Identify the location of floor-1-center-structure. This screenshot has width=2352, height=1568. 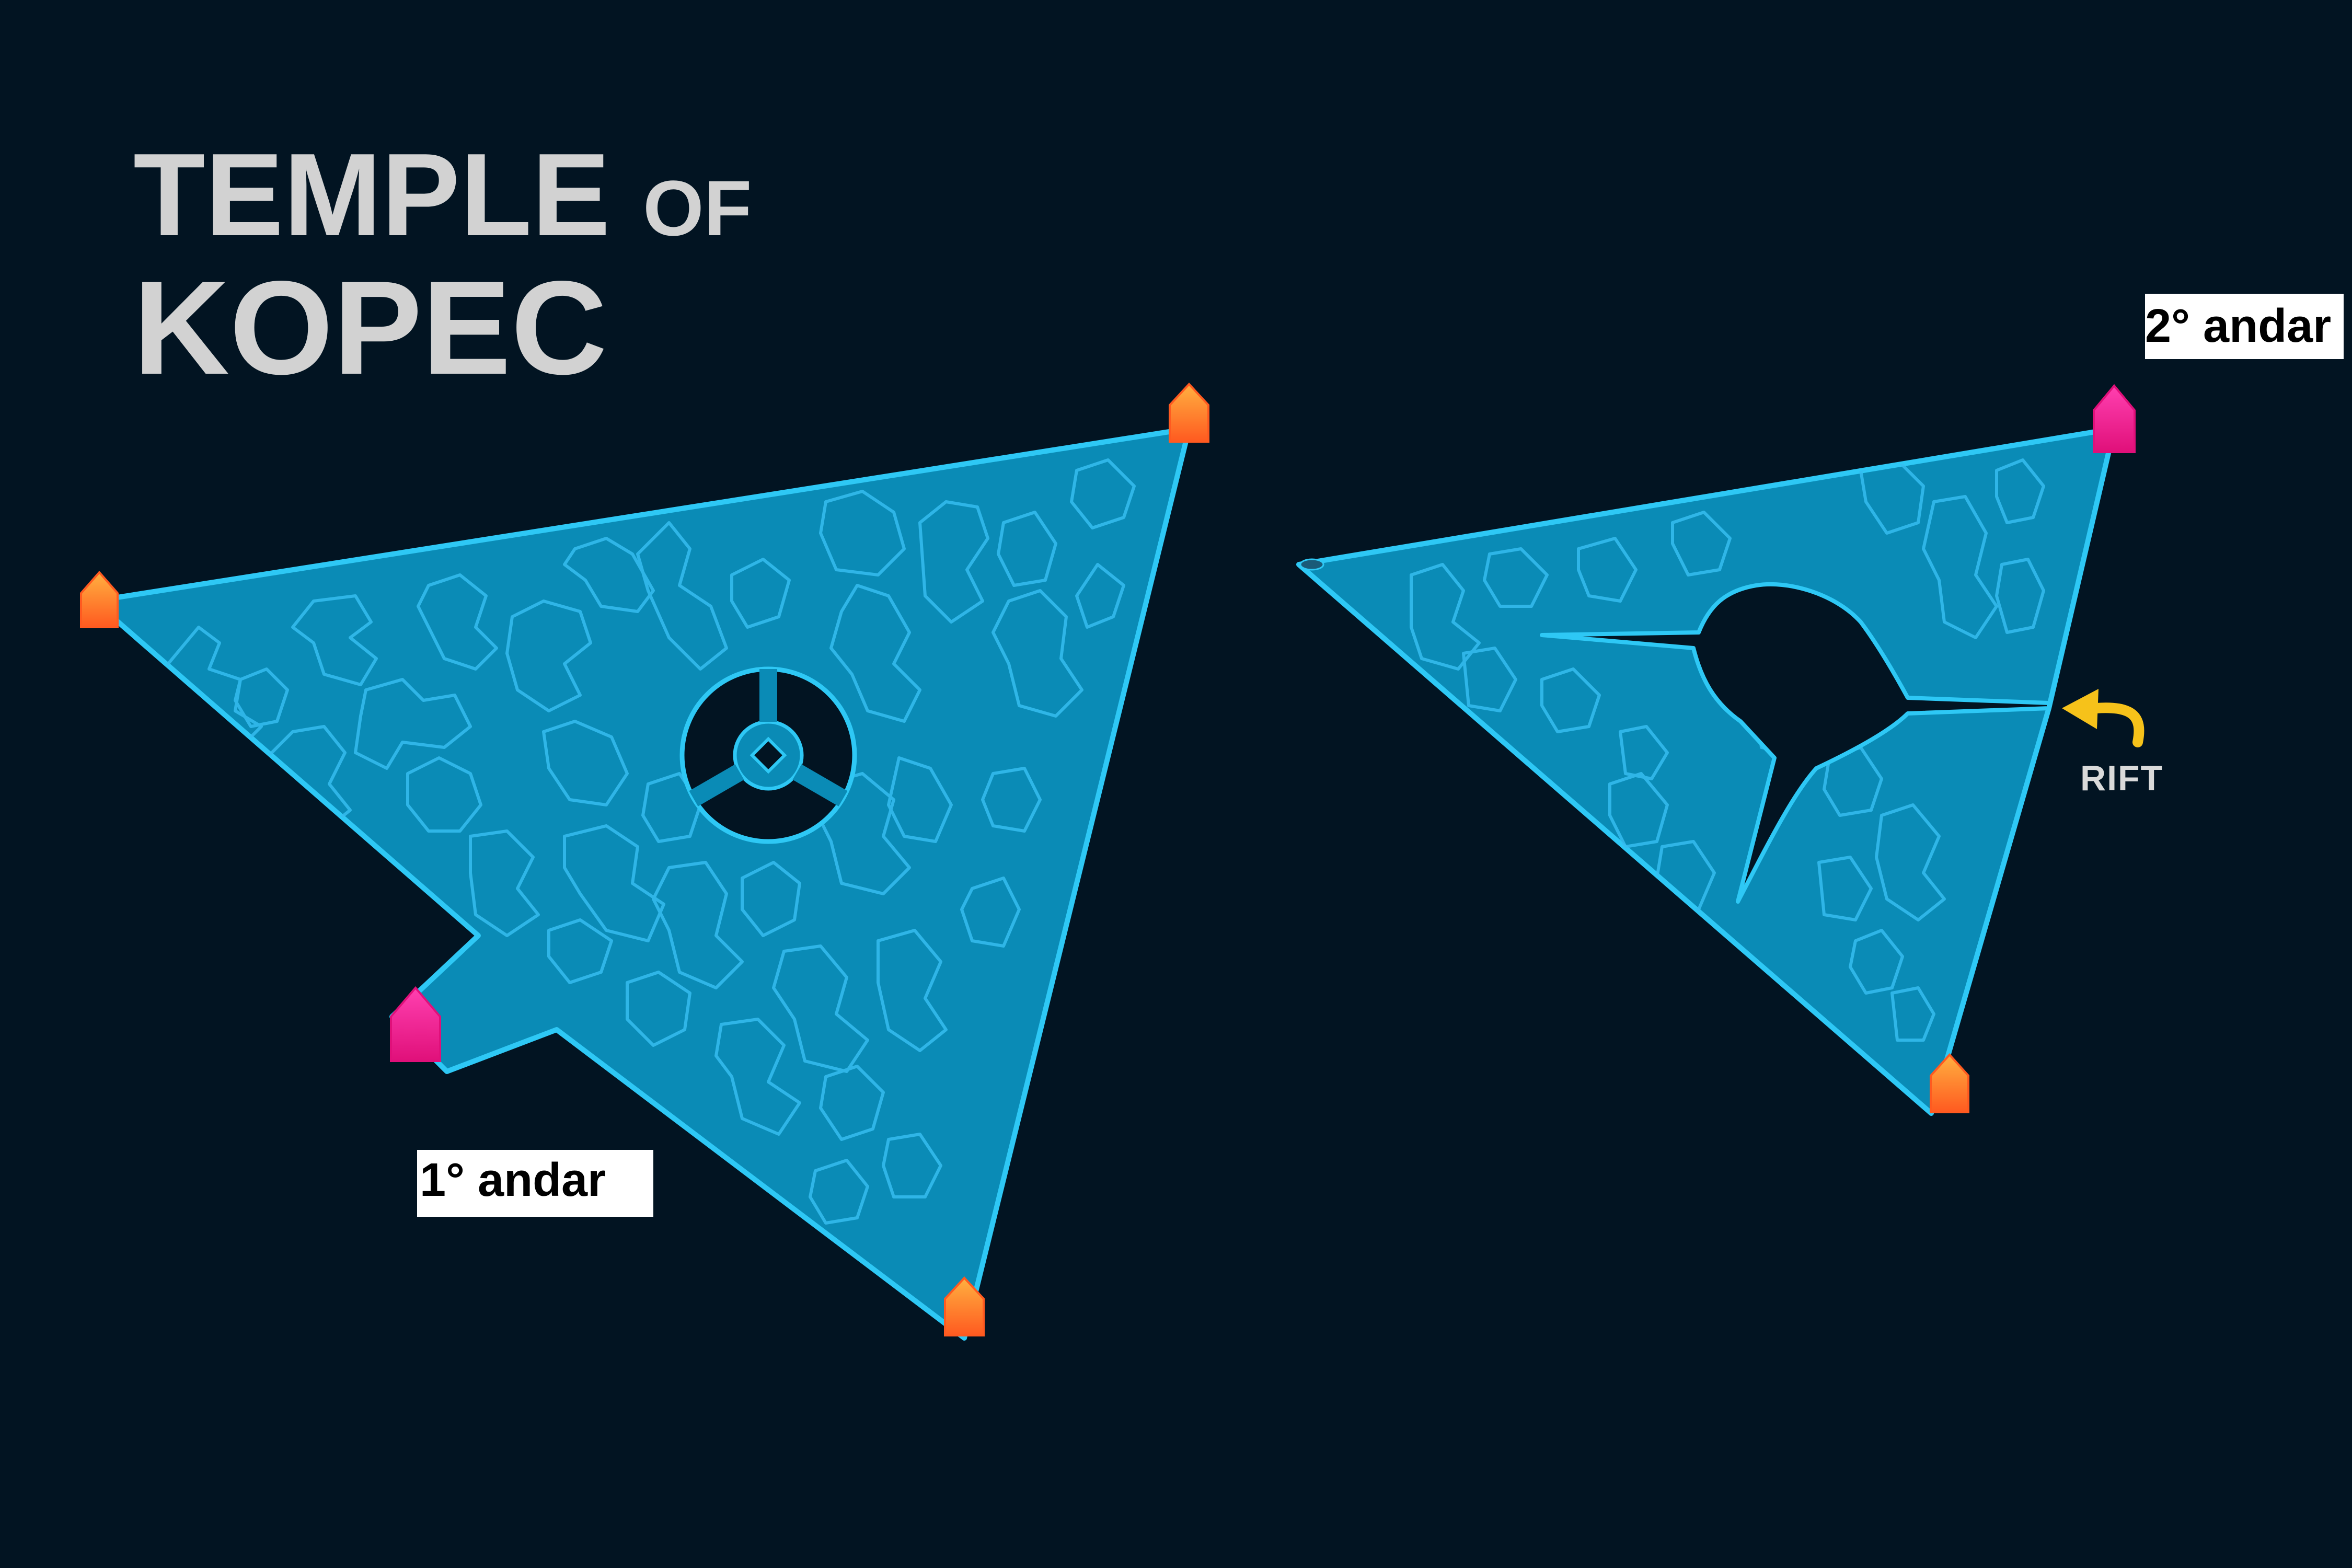
(768, 755).